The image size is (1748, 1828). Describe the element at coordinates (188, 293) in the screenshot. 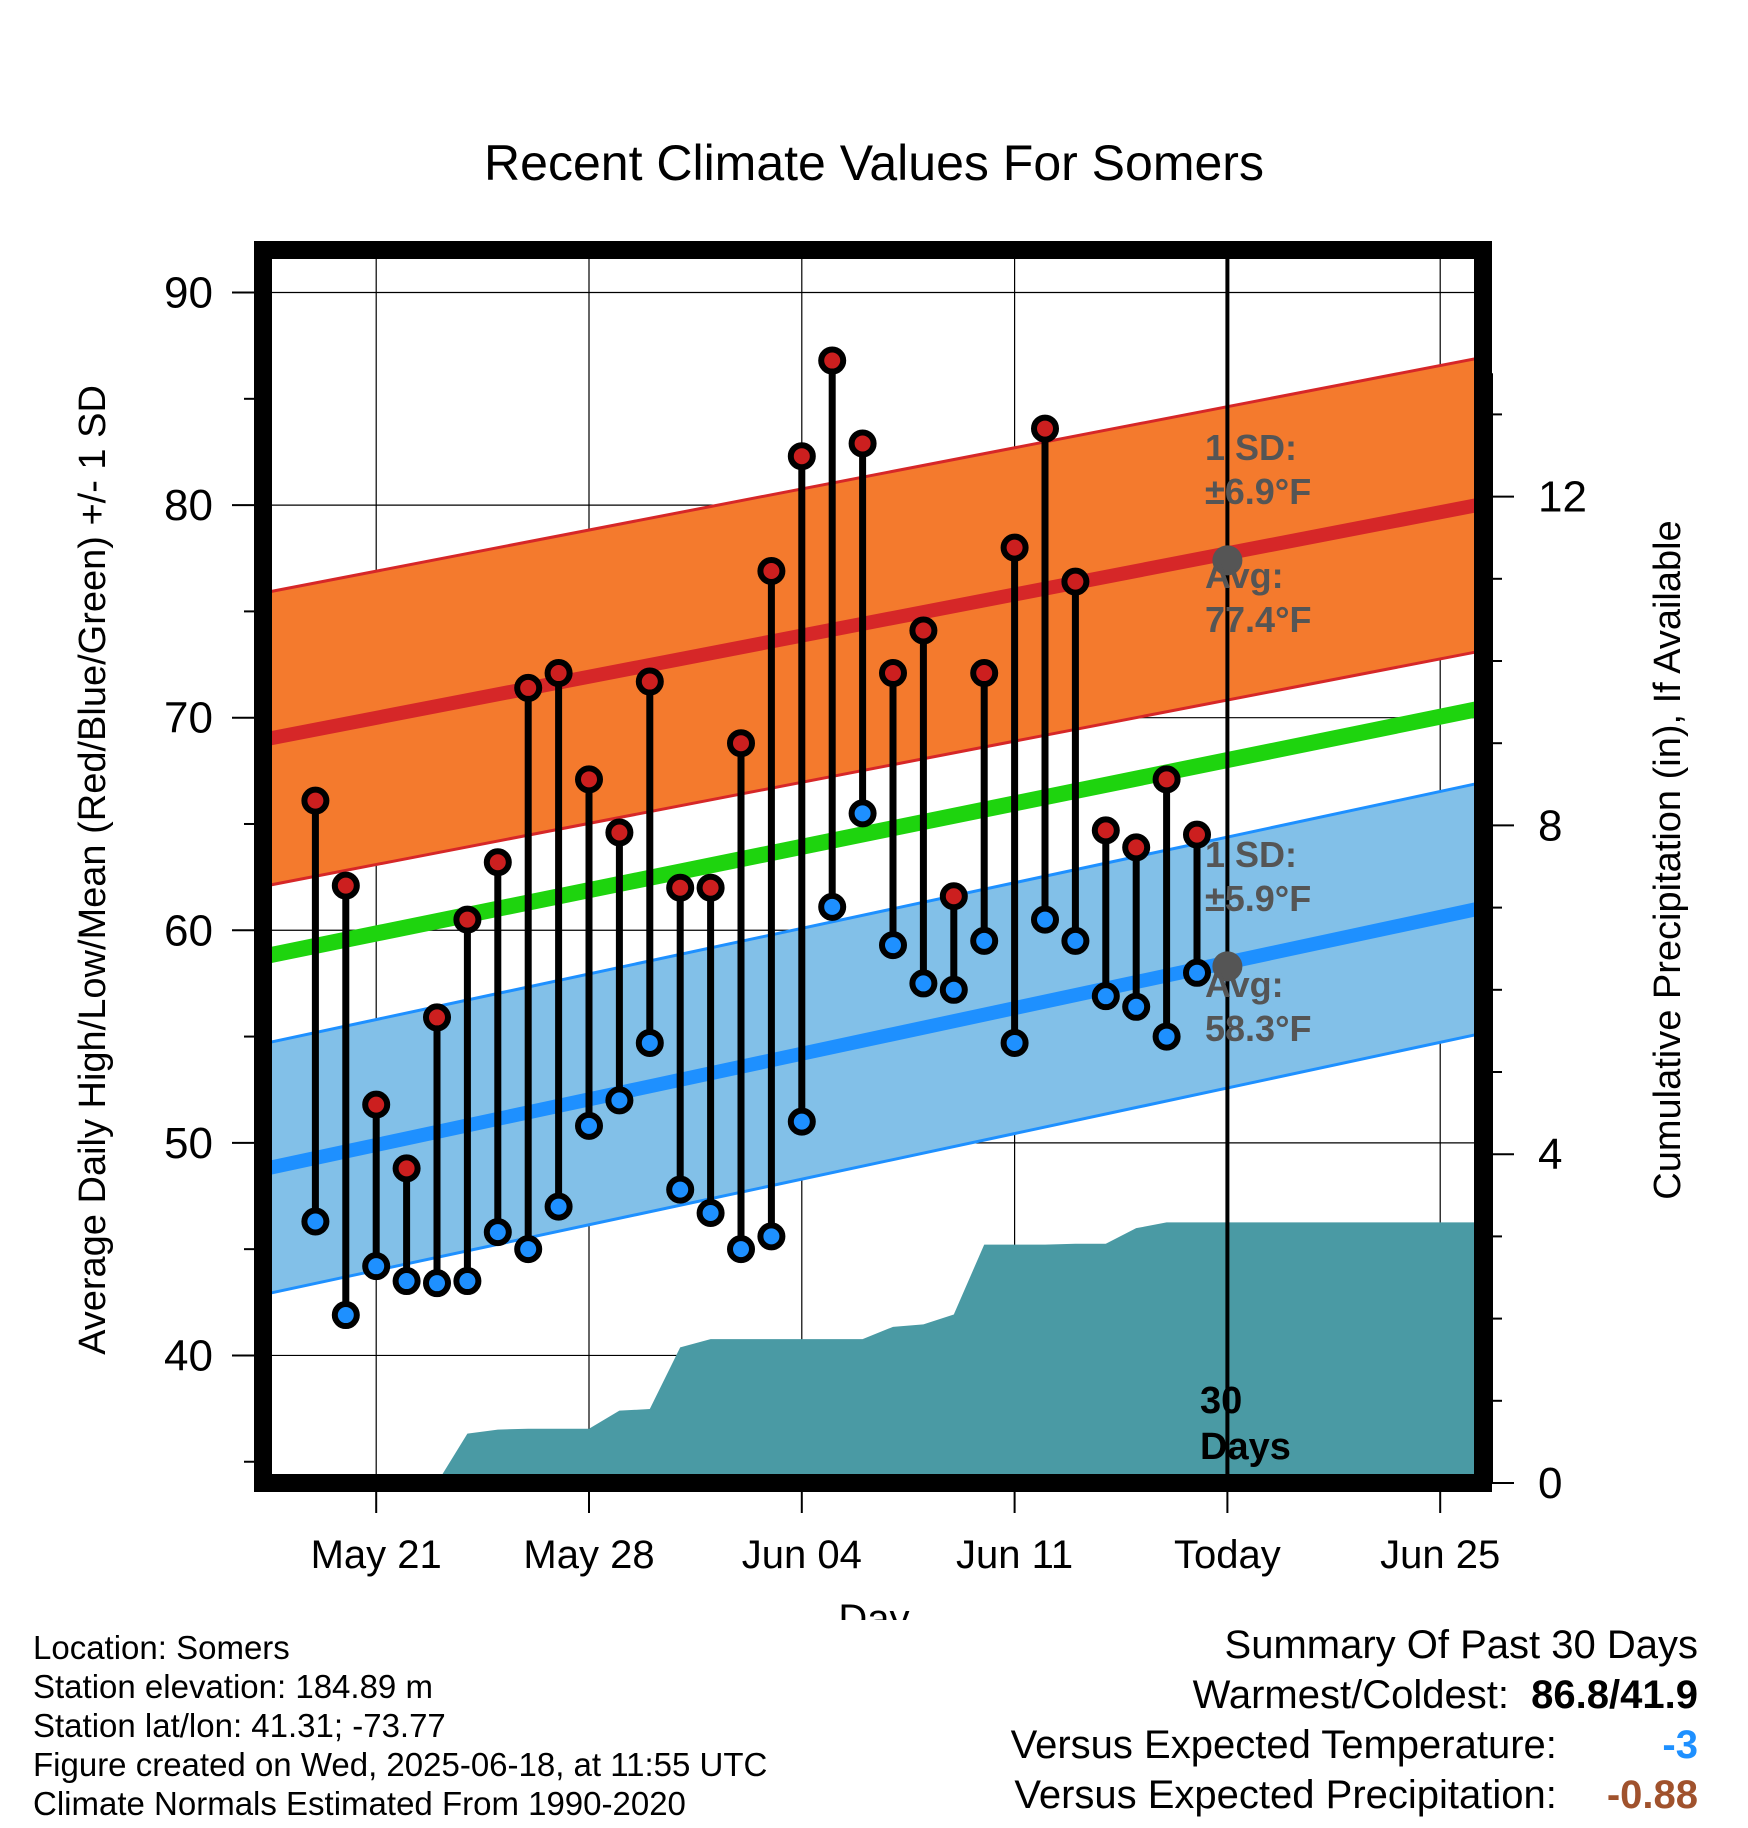

I see `y-tick-label: 90` at that location.